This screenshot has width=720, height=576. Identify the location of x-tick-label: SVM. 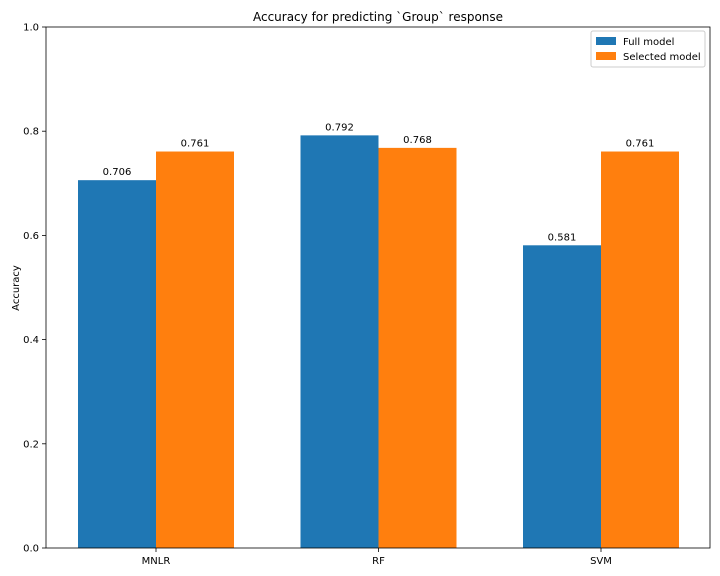
(601, 561).